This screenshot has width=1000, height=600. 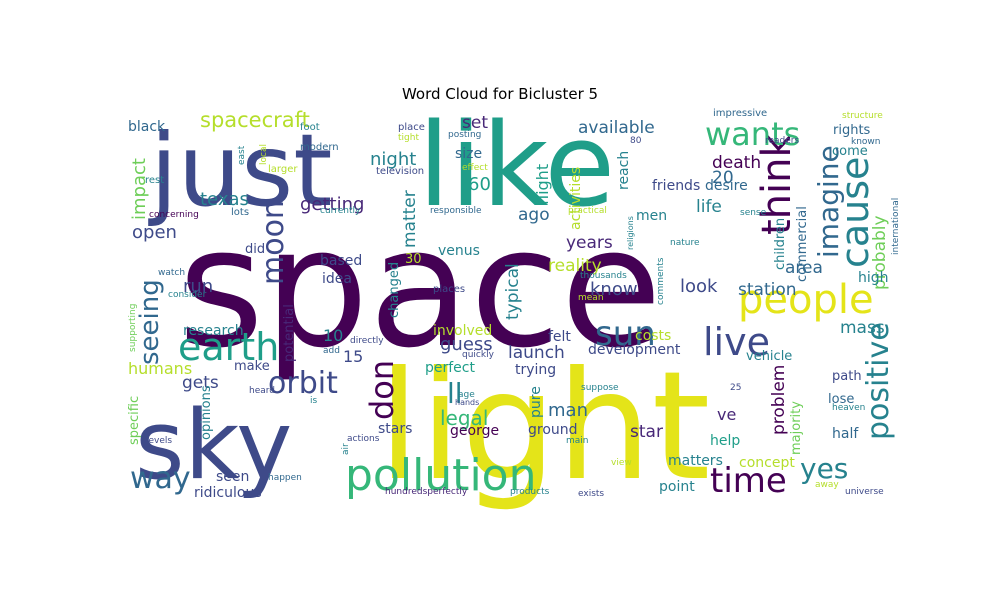 What do you see at coordinates (513, 291) in the screenshot?
I see `word-typical: typical` at bounding box center [513, 291].